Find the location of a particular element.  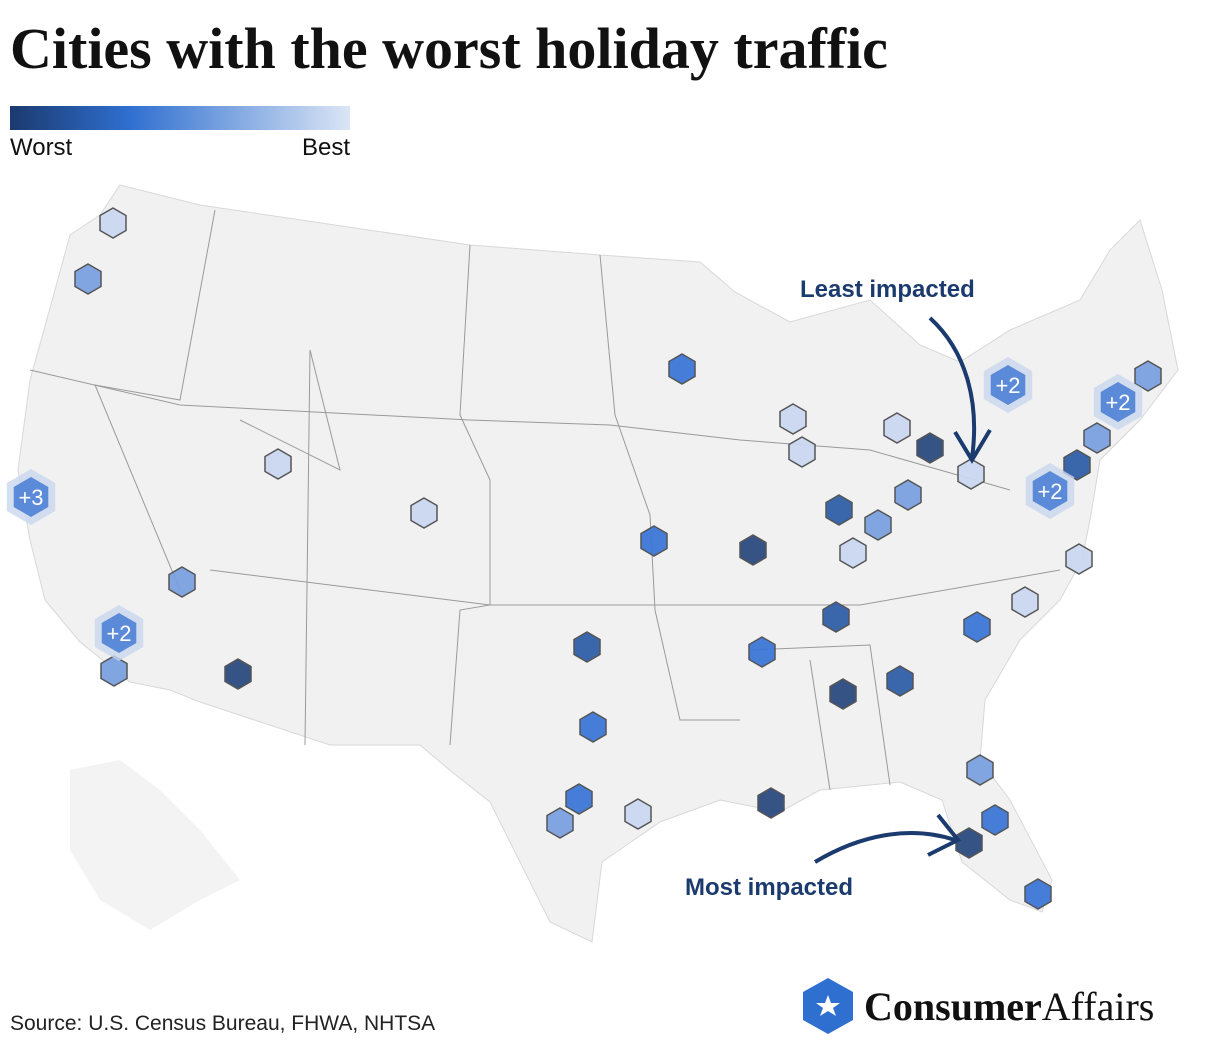

arrow-most is located at coordinates (884, 847).